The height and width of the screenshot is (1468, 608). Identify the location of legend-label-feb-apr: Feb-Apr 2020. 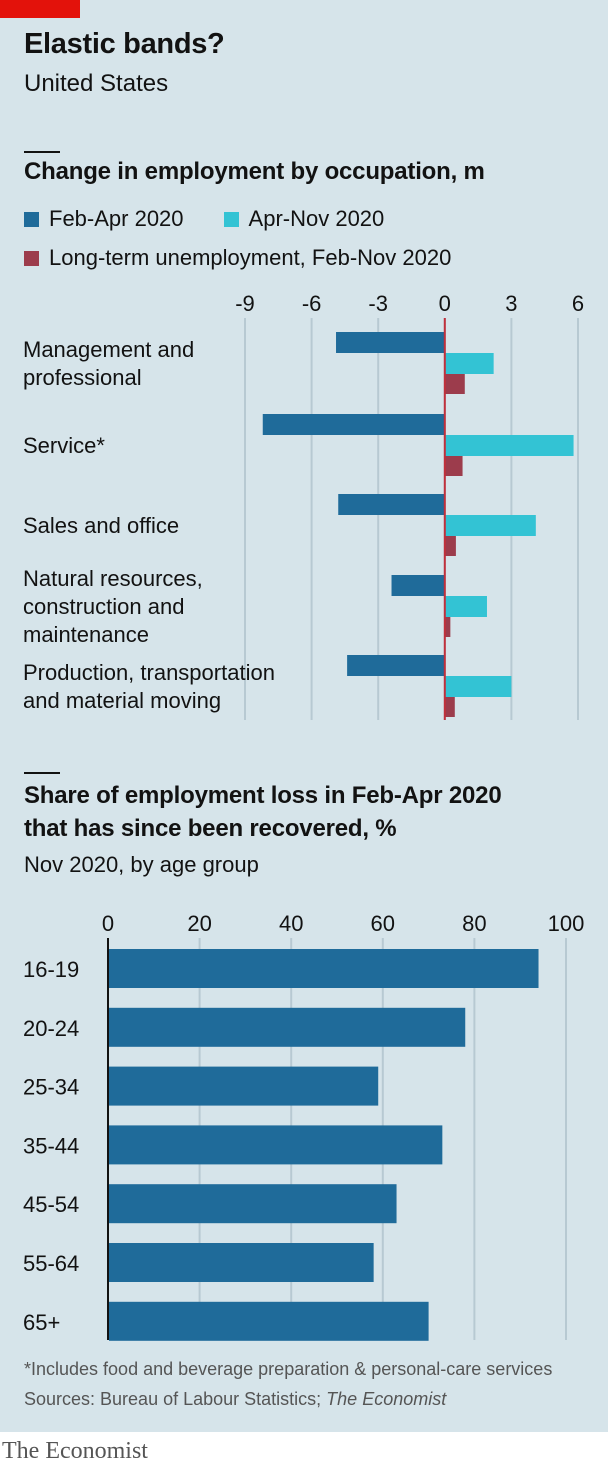
(116, 218).